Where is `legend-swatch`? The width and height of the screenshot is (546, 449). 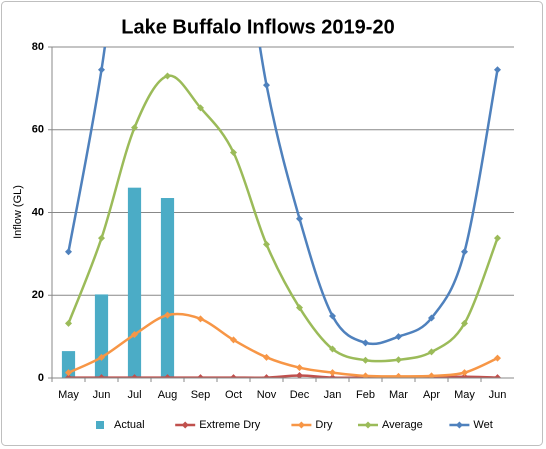 legend-swatch is located at coordinates (100, 425).